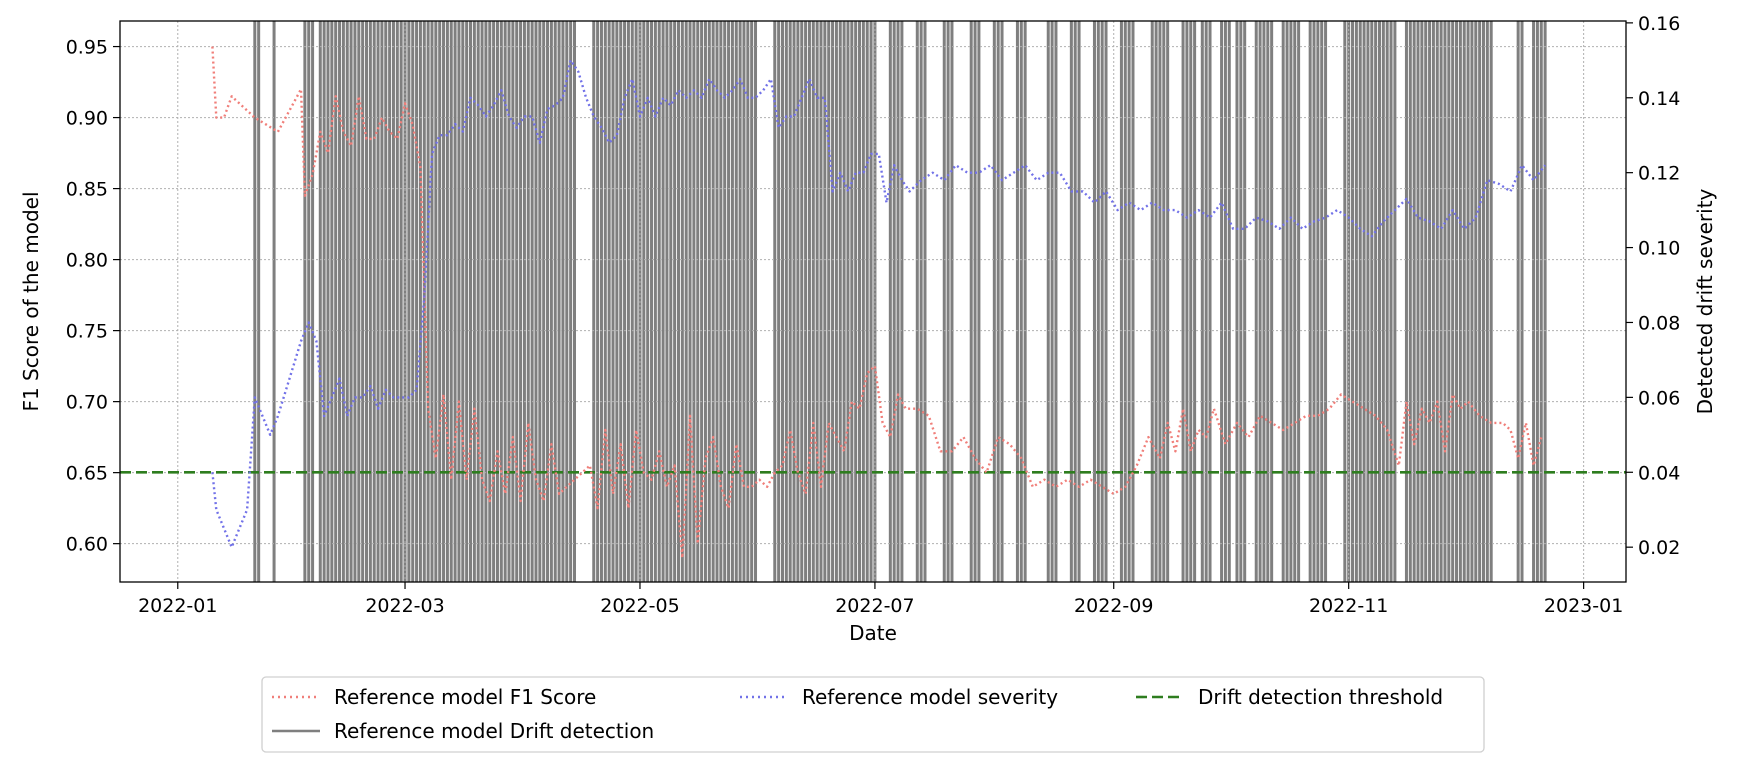 This screenshot has height=766, width=1744. What do you see at coordinates (1659, 473) in the screenshot?
I see `y-right-tick-label: 0.04` at bounding box center [1659, 473].